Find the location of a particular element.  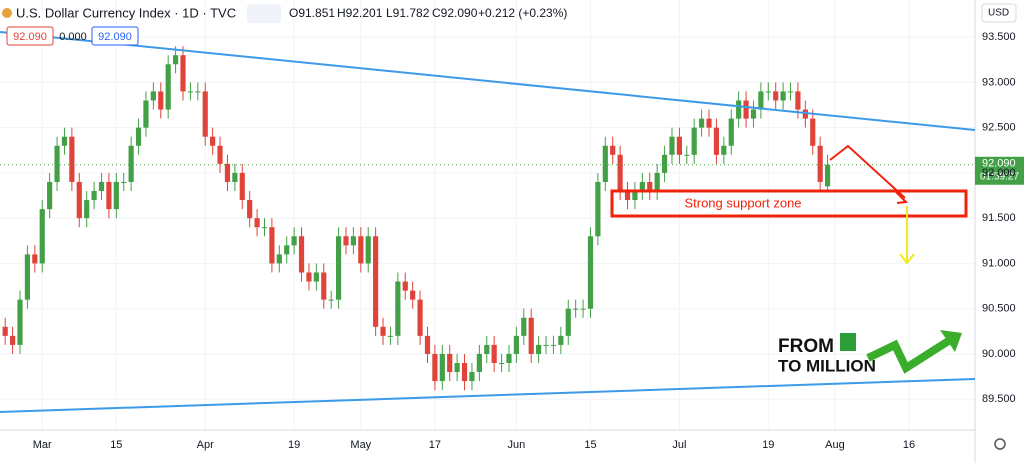

x-tick-label: Apr is located at coordinates (205, 445).